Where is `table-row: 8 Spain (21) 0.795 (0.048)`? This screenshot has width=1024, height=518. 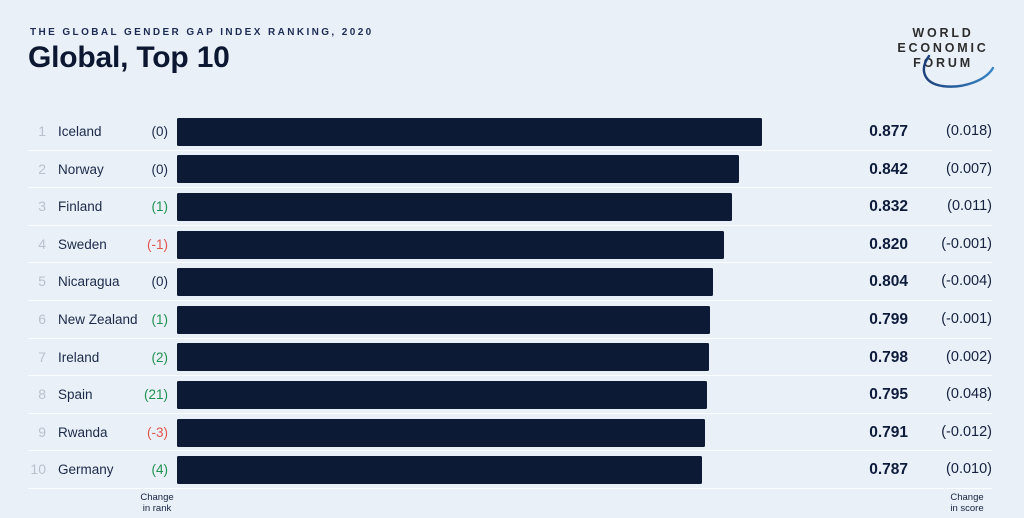 table-row: 8 Spain (21) 0.795 (0.048) is located at coordinates (510, 395).